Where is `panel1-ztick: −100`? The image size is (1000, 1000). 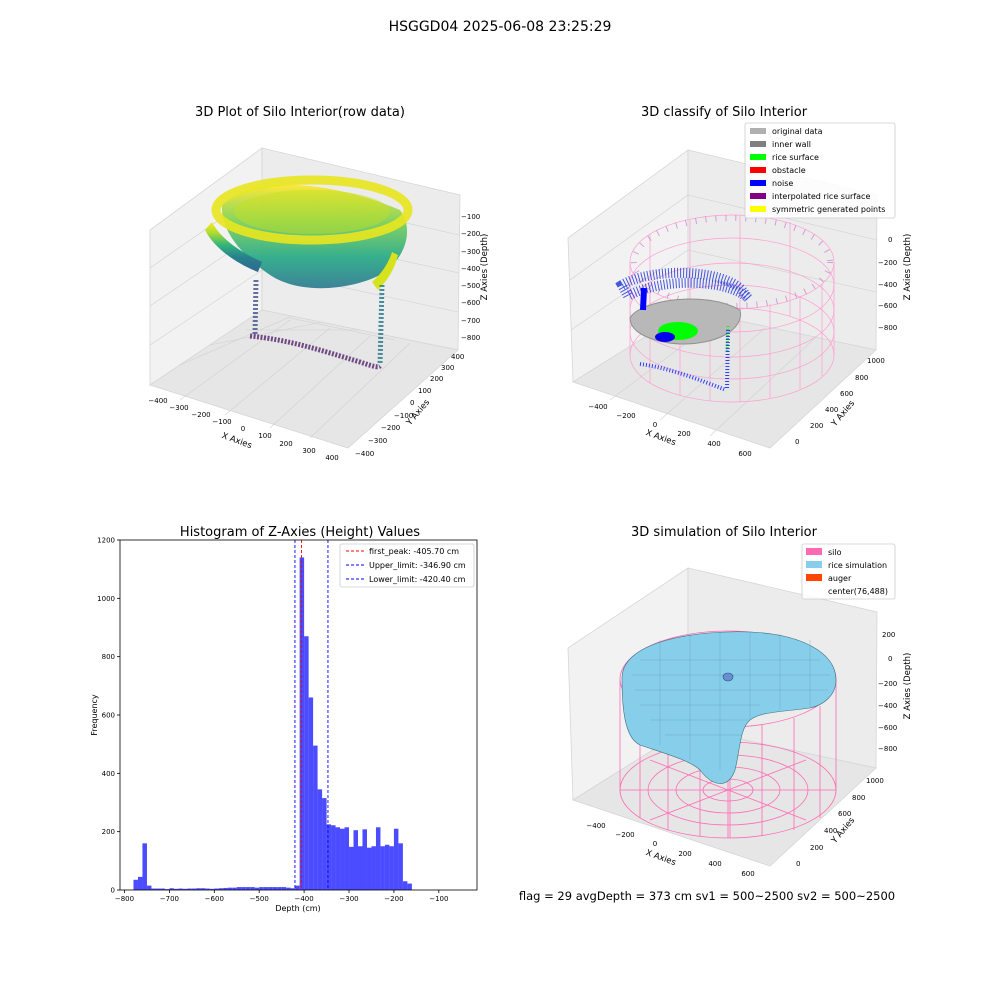 panel1-ztick: −100 is located at coordinates (470, 217).